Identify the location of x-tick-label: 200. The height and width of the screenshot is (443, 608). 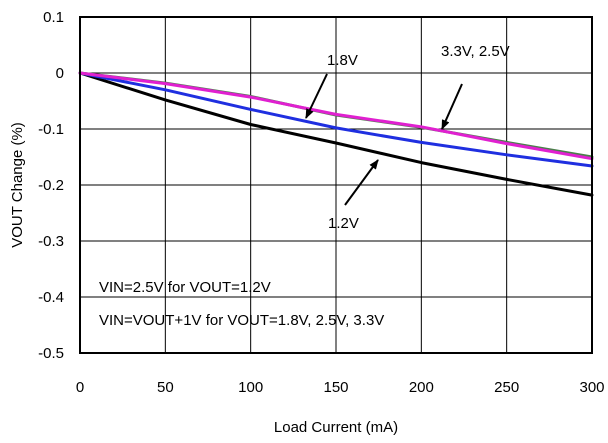
(421, 387).